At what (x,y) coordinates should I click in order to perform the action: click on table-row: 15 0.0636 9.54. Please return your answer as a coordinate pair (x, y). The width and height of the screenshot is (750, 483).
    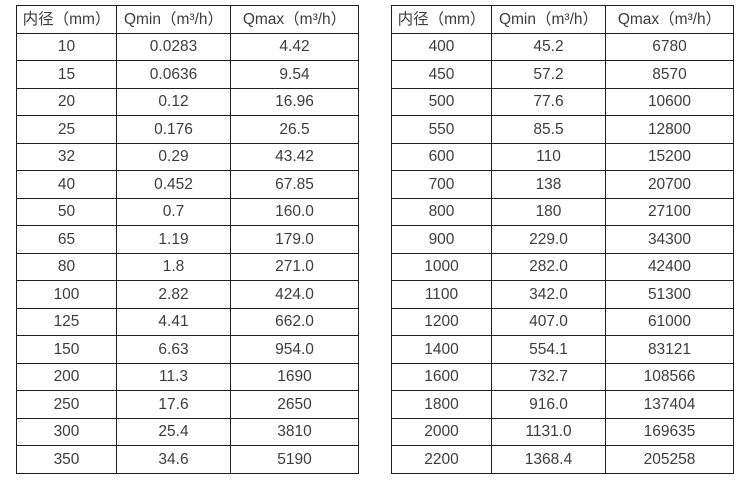
    Looking at the image, I should click on (187, 74).